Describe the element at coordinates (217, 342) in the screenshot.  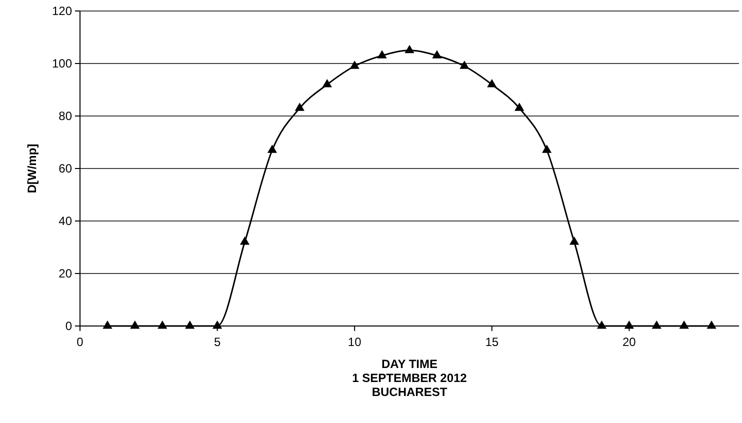
I see `x-tick-label: 5` at that location.